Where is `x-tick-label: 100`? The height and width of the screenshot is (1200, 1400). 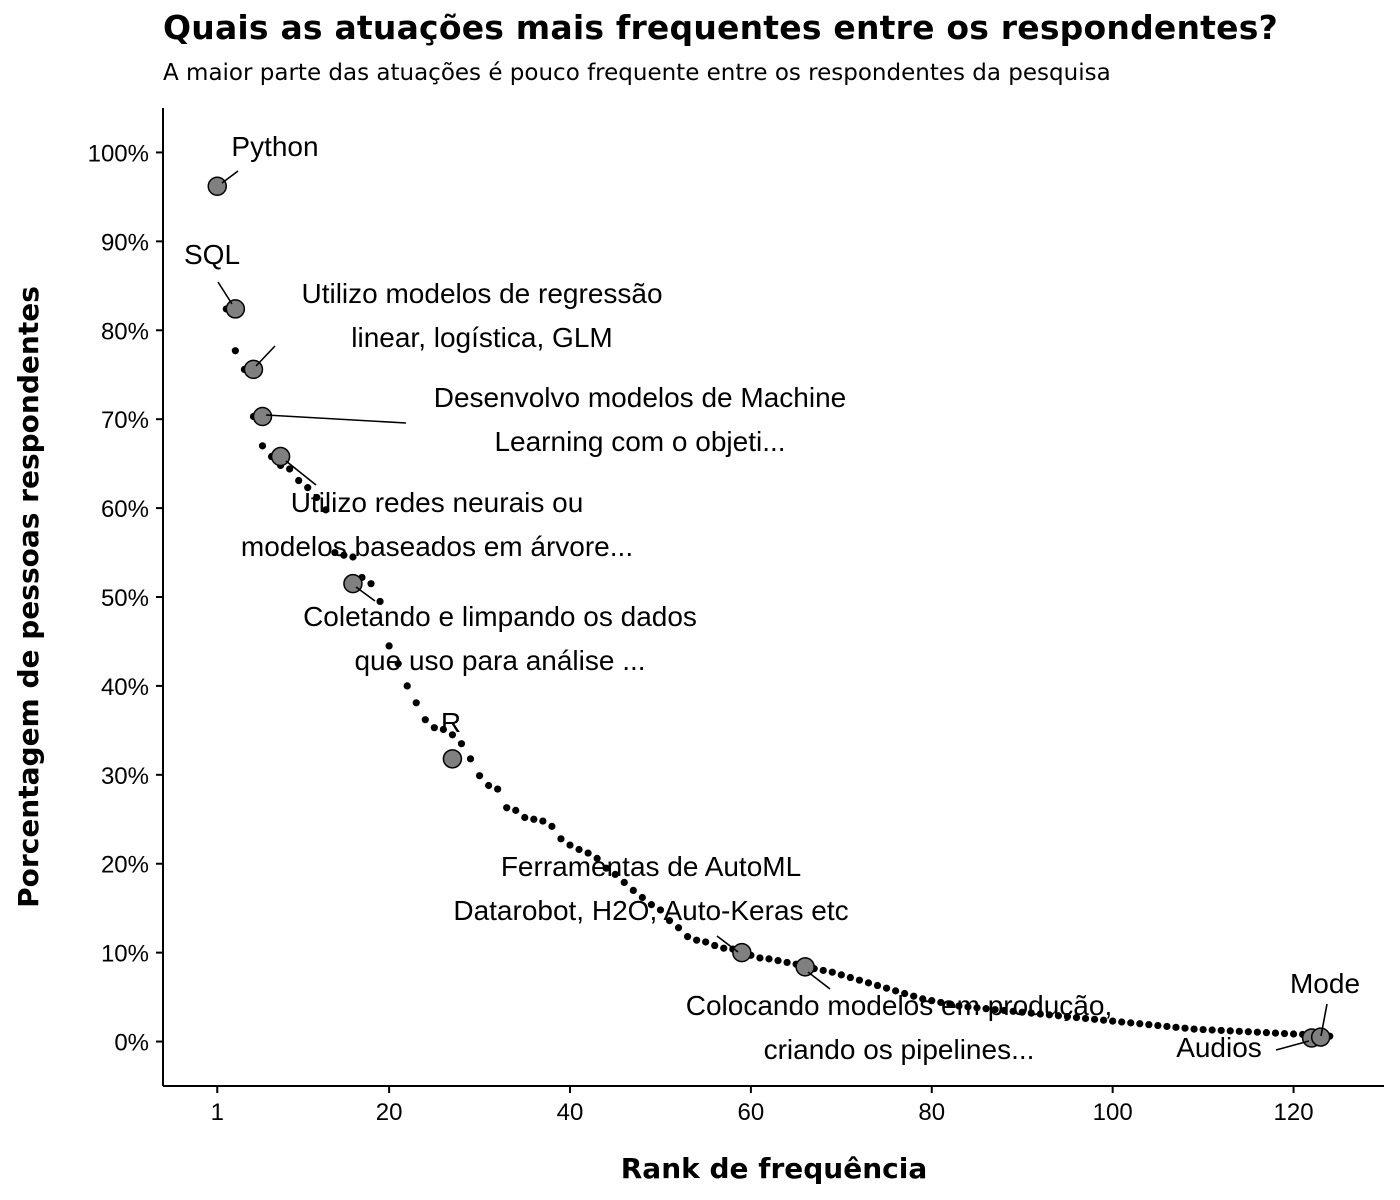 x-tick-label: 100 is located at coordinates (1113, 1112).